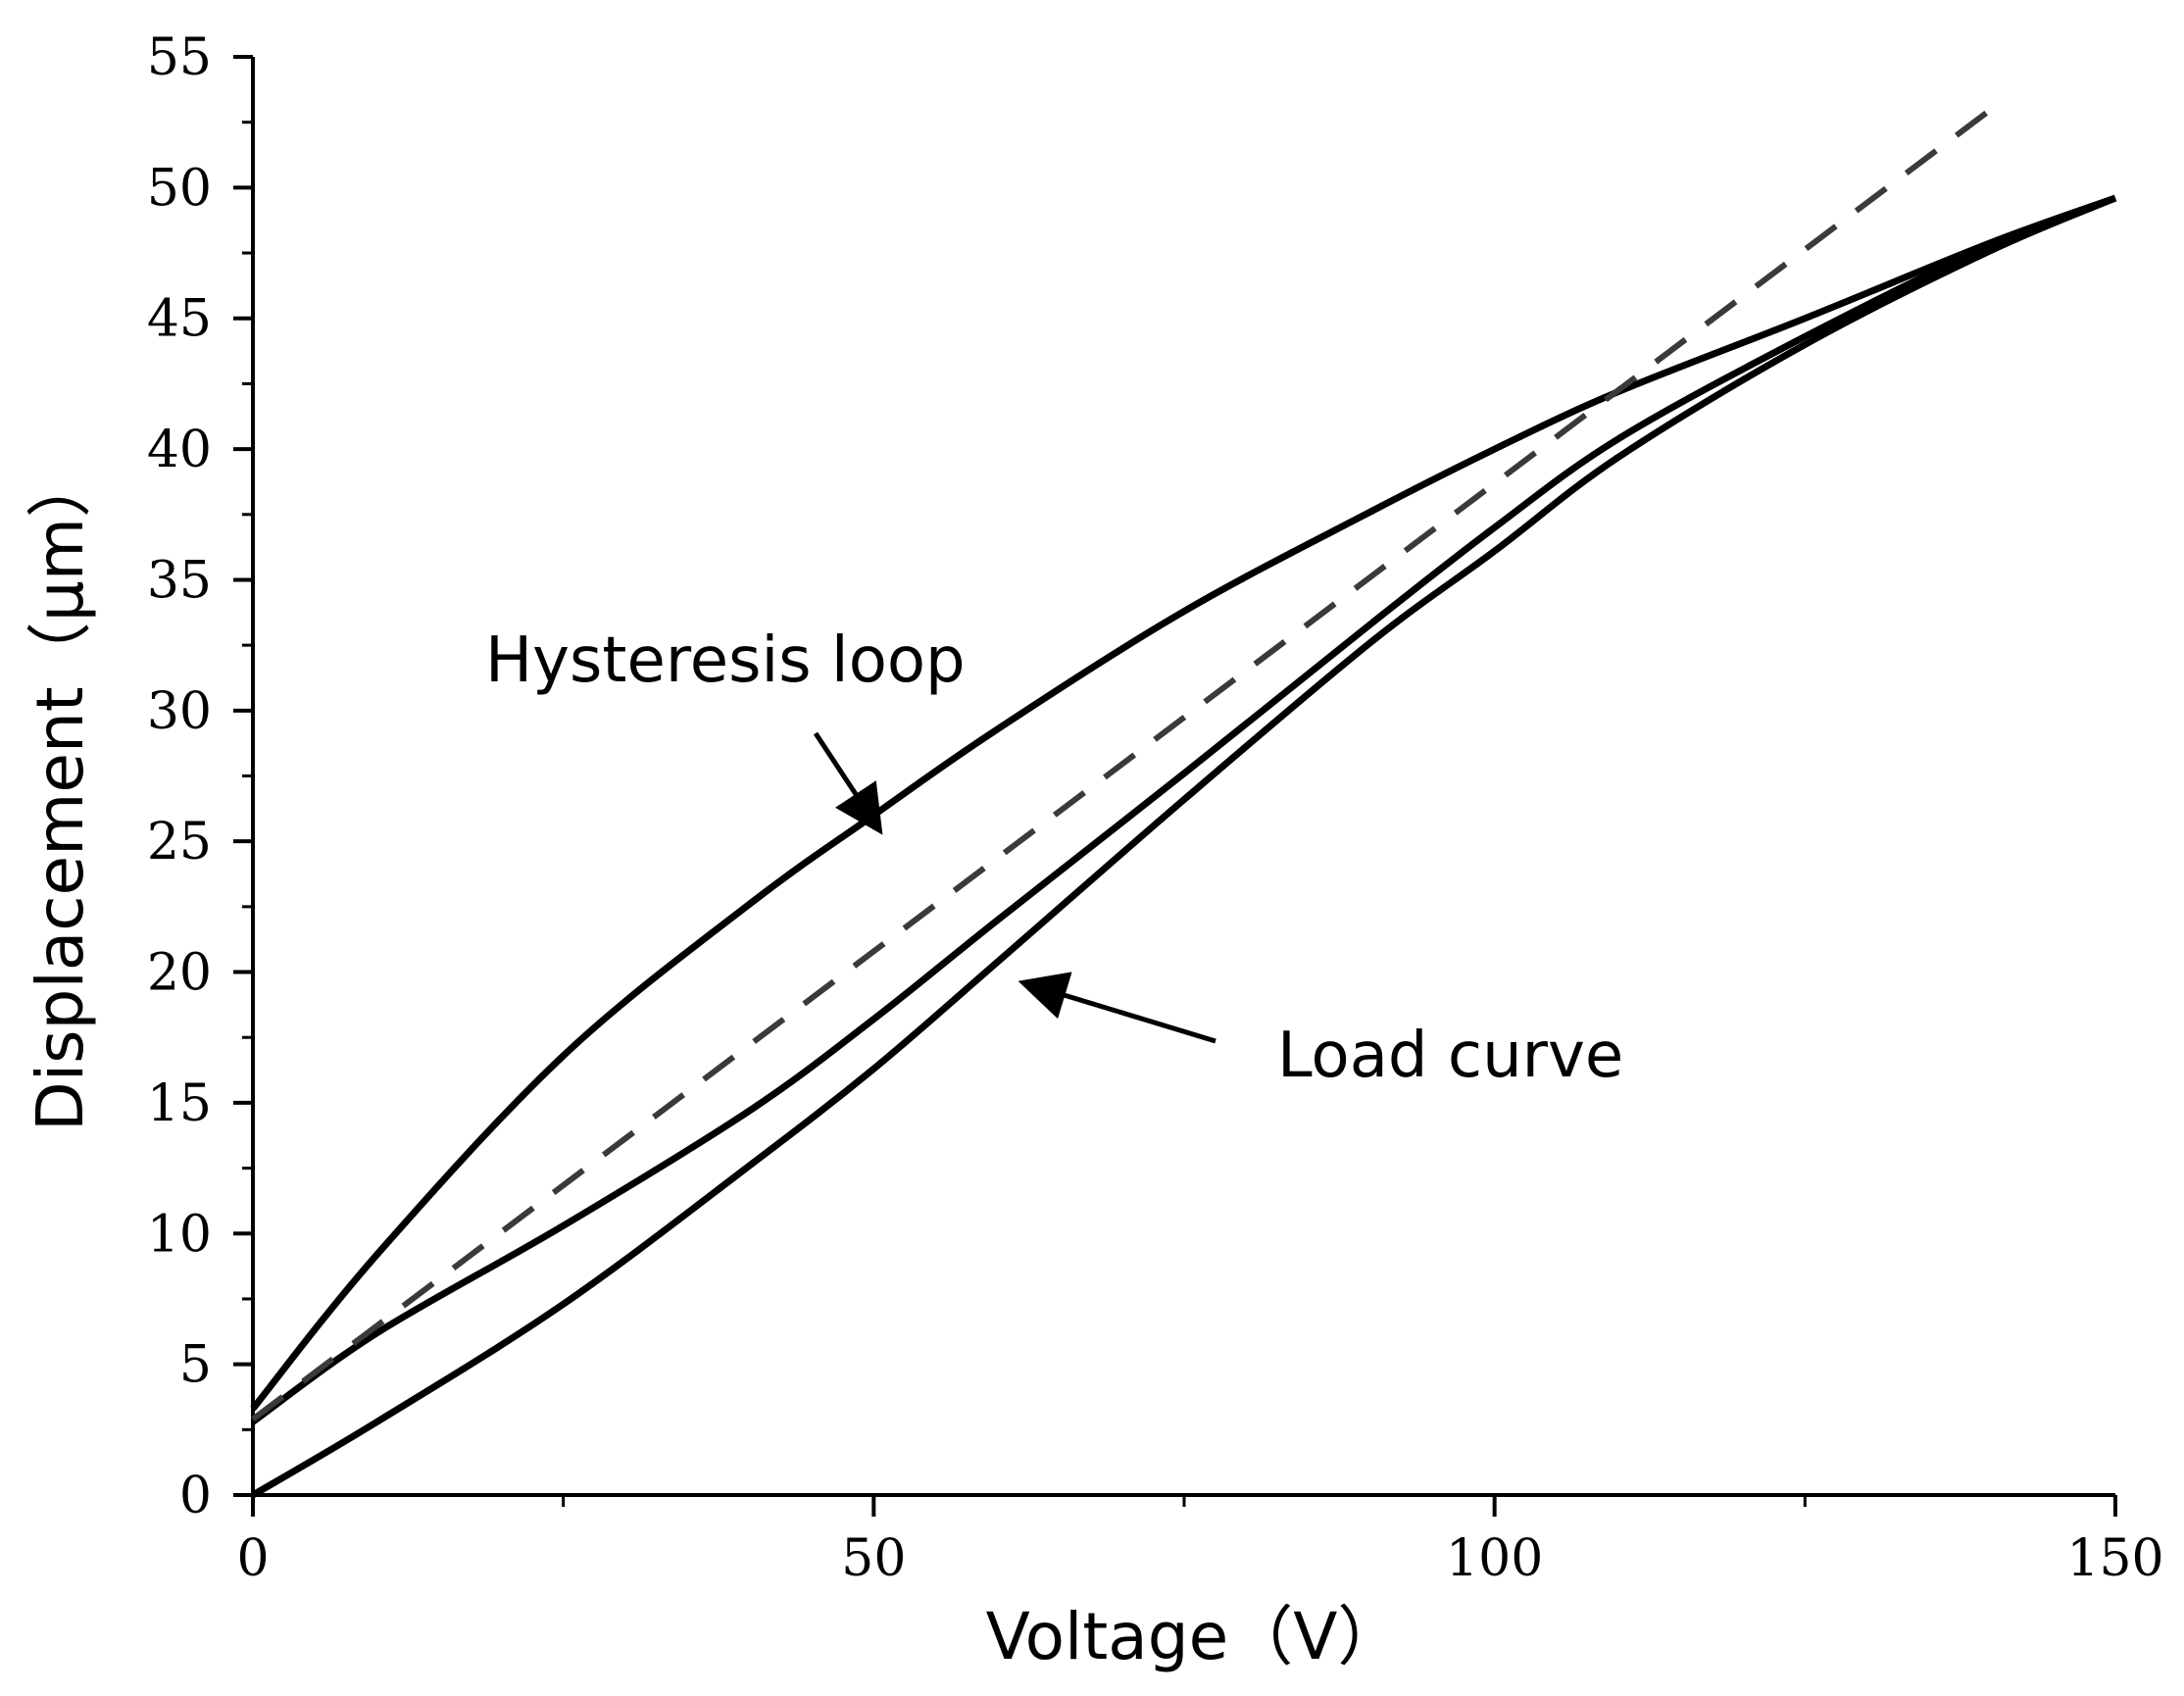  What do you see at coordinates (179, 711) in the screenshot?
I see `y-tick-label-30: 30` at bounding box center [179, 711].